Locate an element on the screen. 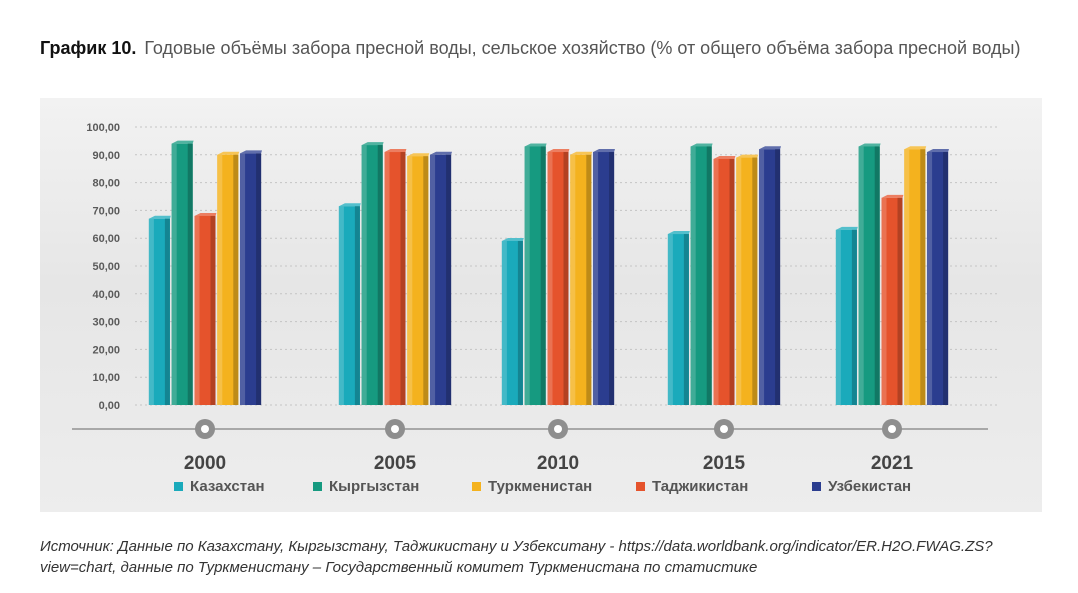 This screenshot has width=1078, height=593. legend-item: Туркменистан is located at coordinates (532, 486).